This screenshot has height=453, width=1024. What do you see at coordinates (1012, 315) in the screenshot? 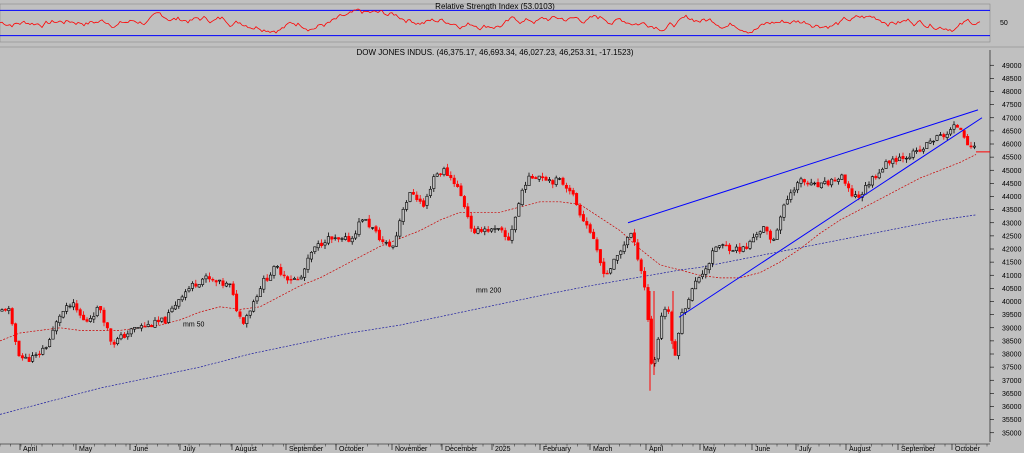
I see `y-tick-label: 39500` at bounding box center [1012, 315].